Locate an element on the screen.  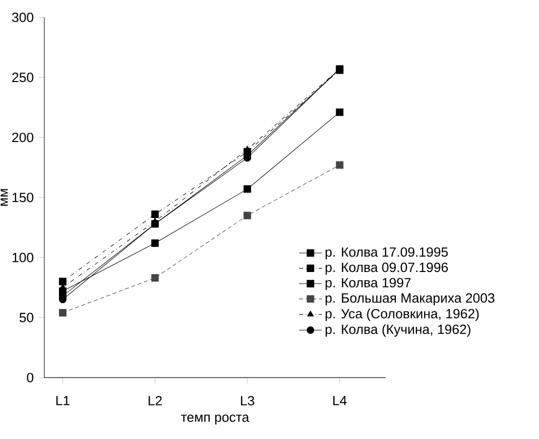
x-tick-label: L1 is located at coordinates (63, 401).